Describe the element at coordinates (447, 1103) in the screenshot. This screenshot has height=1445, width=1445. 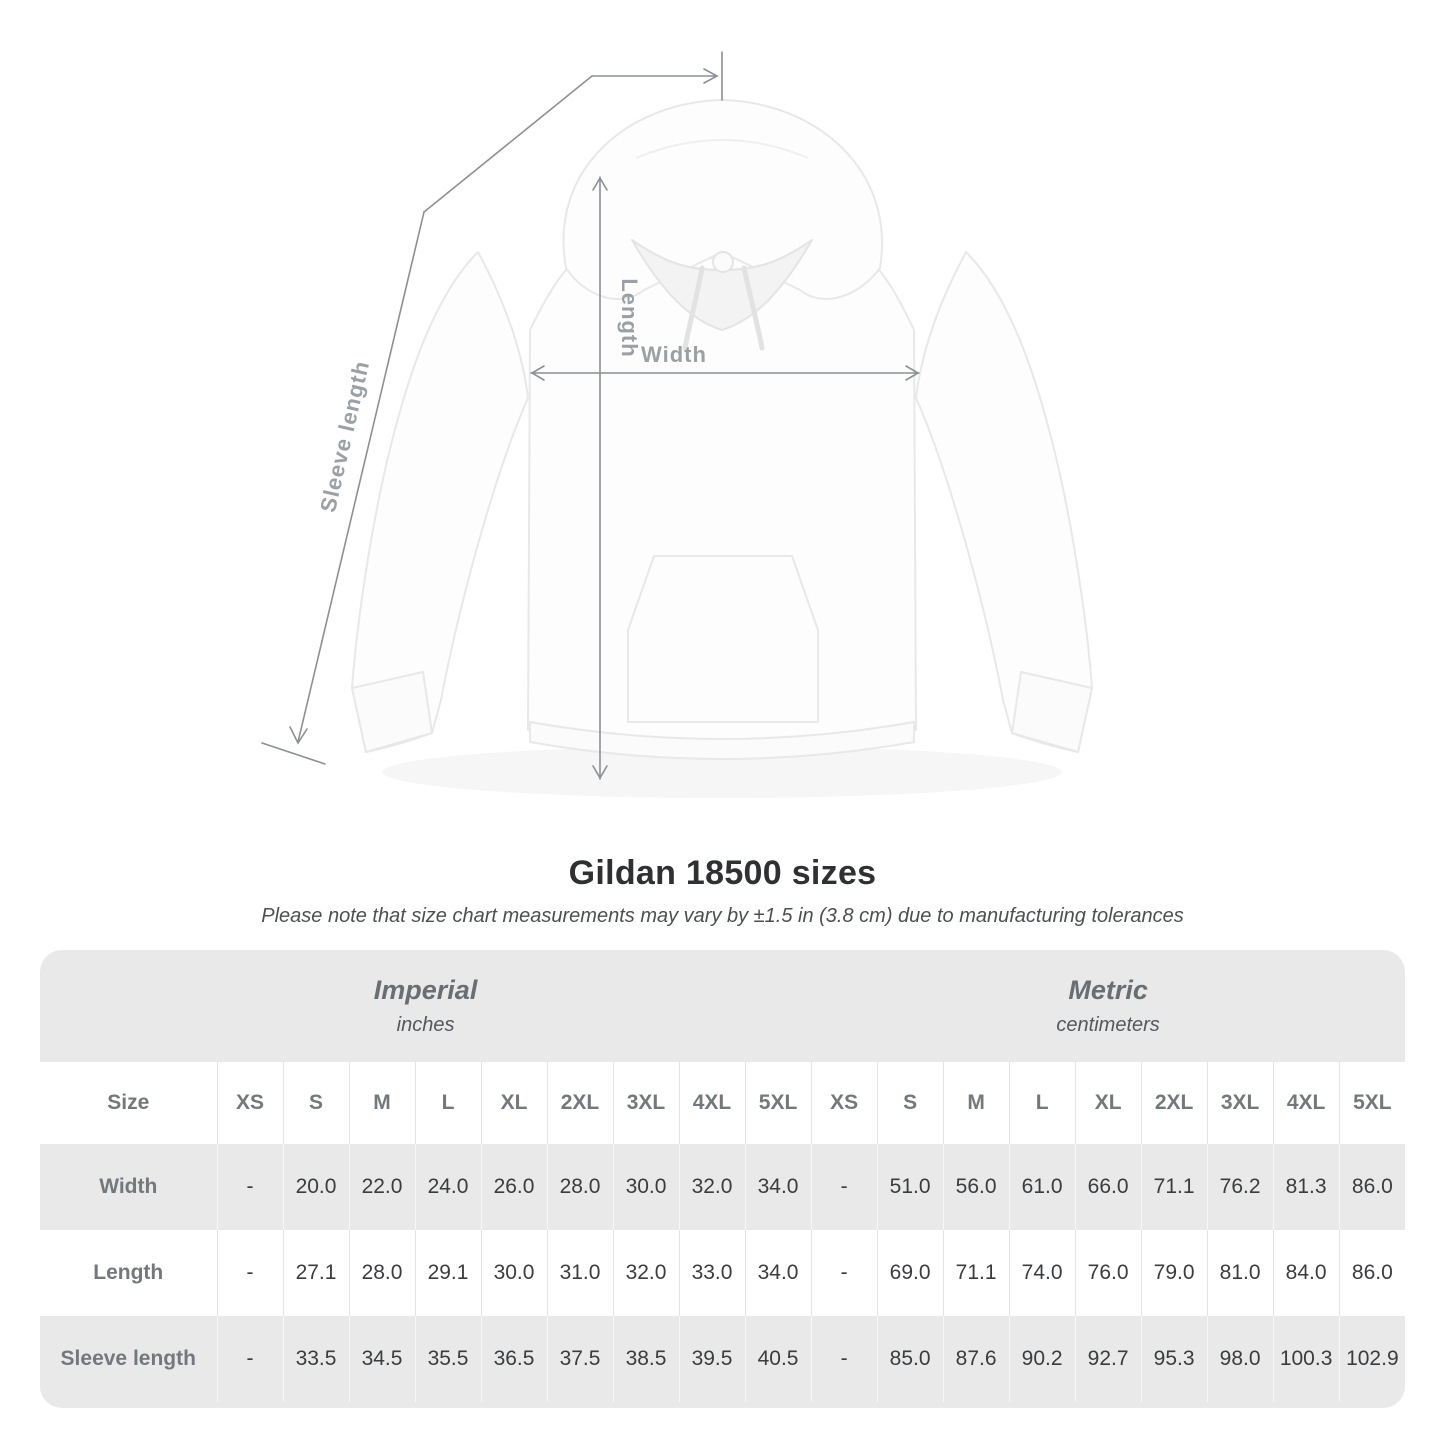
I see `size-header-imperial-L: L` at that location.